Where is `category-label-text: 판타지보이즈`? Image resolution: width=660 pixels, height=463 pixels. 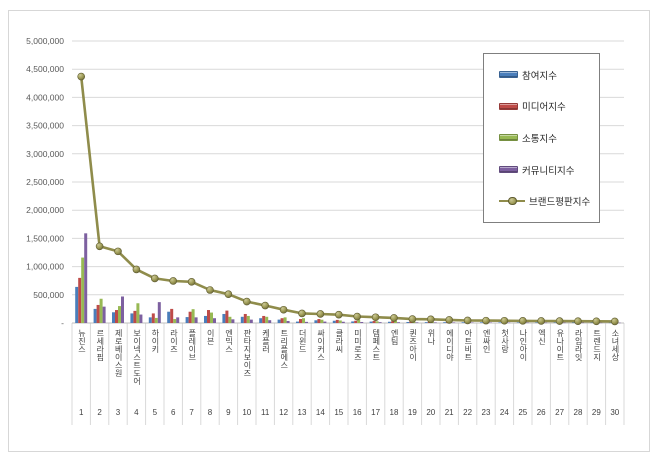 category-label-text: 판타지보이즈 is located at coordinates (247, 353).